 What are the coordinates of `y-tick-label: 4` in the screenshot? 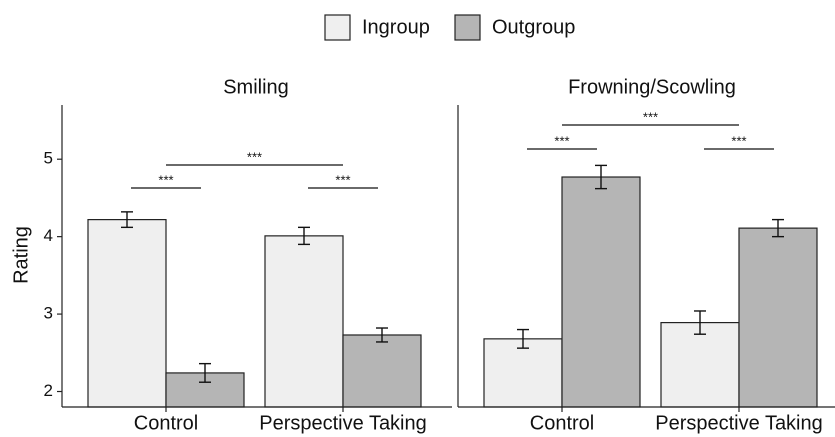 It's located at (48, 235).